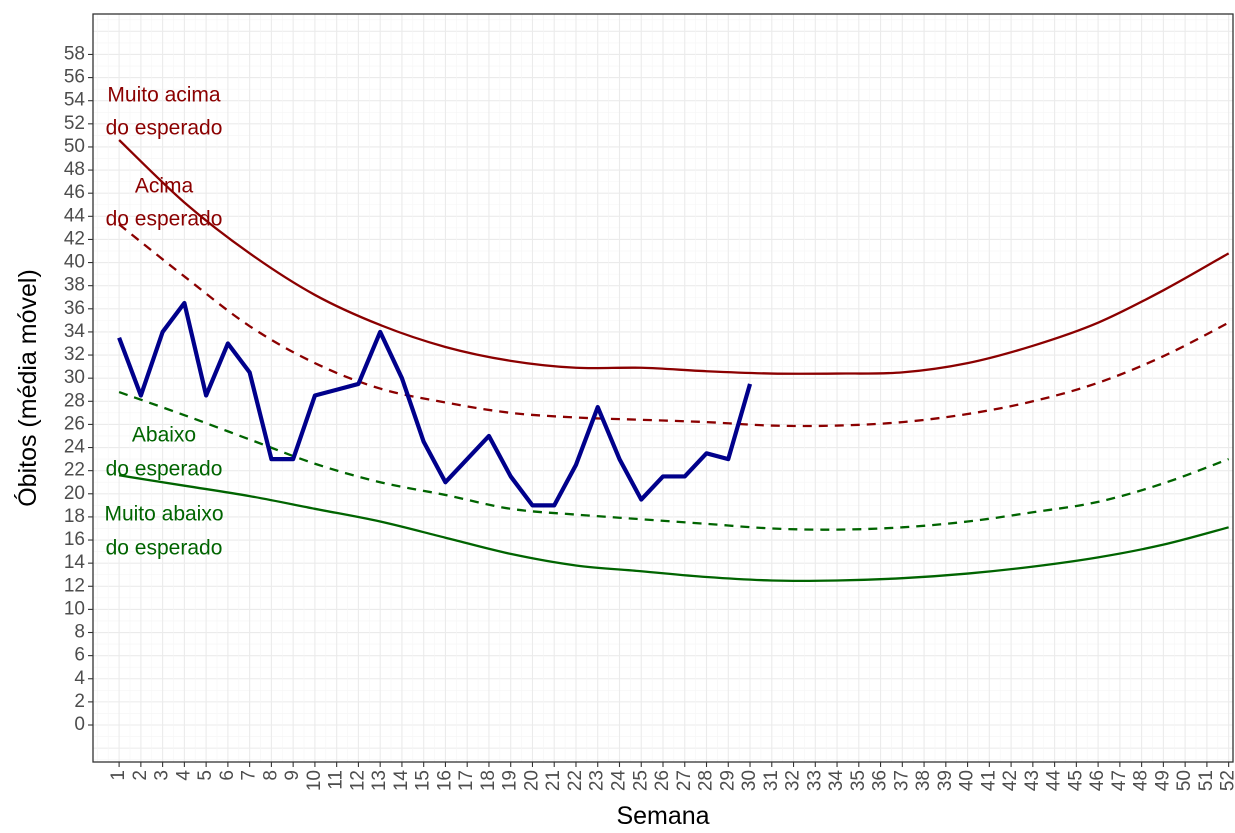 Image resolution: width=1235 pixels, height=833 pixels. I want to click on x-tick-label: 36, so click(880, 780).